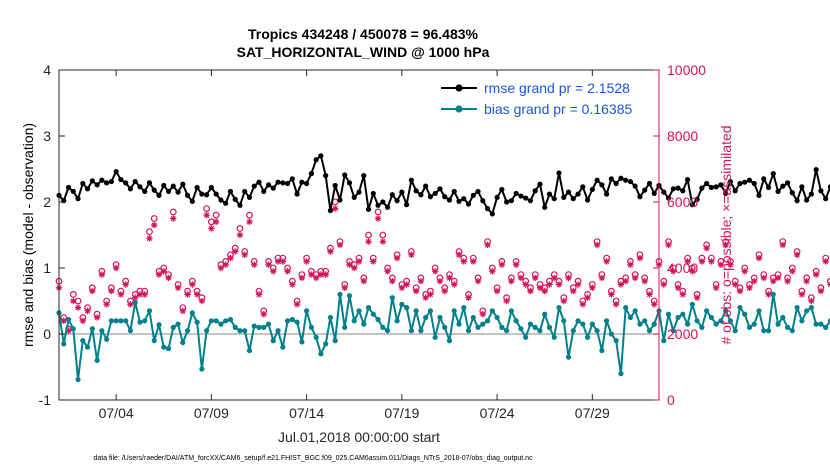  Describe the element at coordinates (306, 413) in the screenshot. I see `x-tick-label: 07/14` at that location.